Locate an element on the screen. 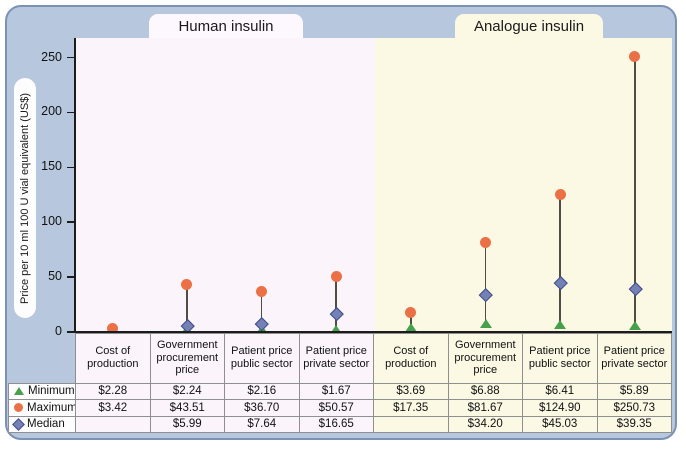  value-cell: $43.51 is located at coordinates (187, 408).